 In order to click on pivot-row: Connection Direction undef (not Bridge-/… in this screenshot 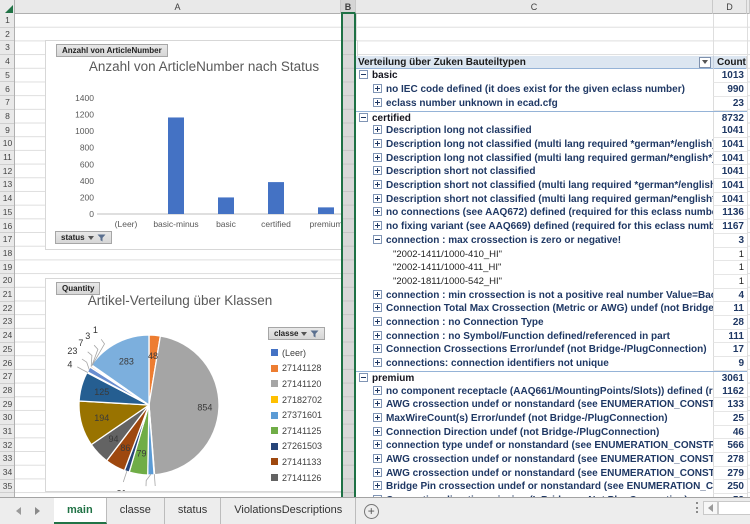, I will do `click(551, 432)`.